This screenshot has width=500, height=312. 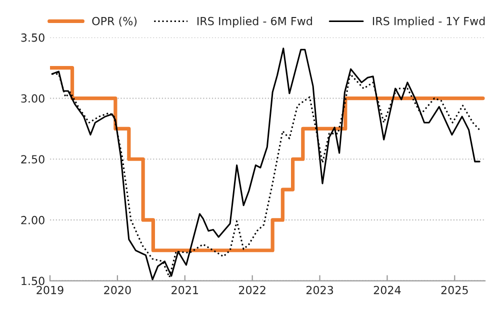 What do you see at coordinates (32, 220) in the screenshot?
I see `y-tick-label: 2.00` at bounding box center [32, 220].